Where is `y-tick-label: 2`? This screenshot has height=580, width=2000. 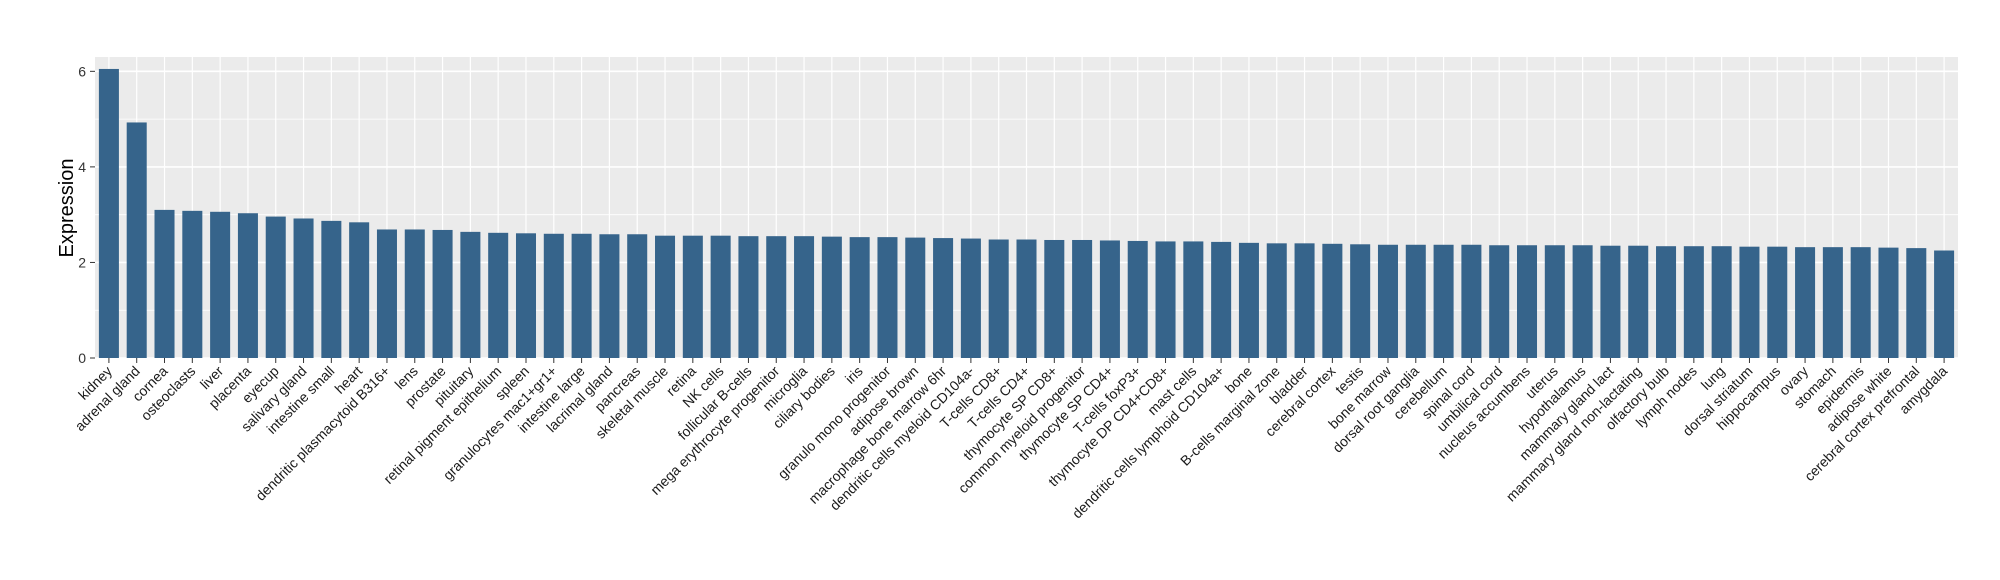 y-tick-label: 2 is located at coordinates (82, 262).